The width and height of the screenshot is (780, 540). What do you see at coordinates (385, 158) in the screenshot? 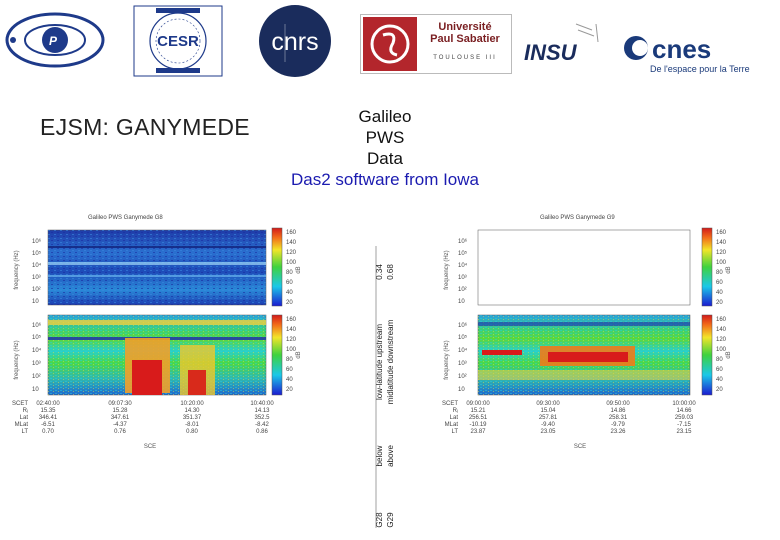
I see `galileo-line3: Data` at bounding box center [385, 158].